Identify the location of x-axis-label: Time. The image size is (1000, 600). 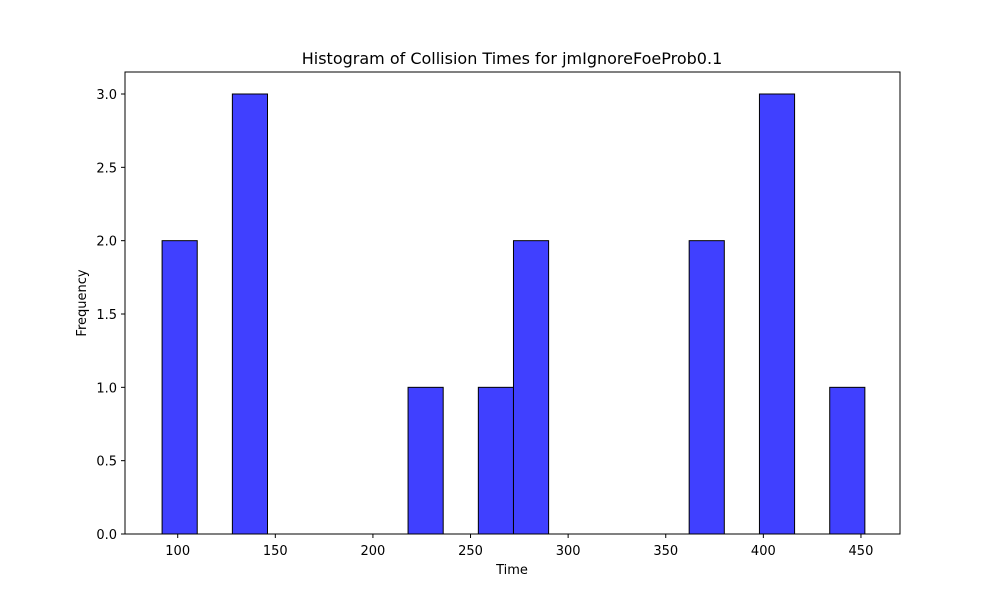
(511, 570).